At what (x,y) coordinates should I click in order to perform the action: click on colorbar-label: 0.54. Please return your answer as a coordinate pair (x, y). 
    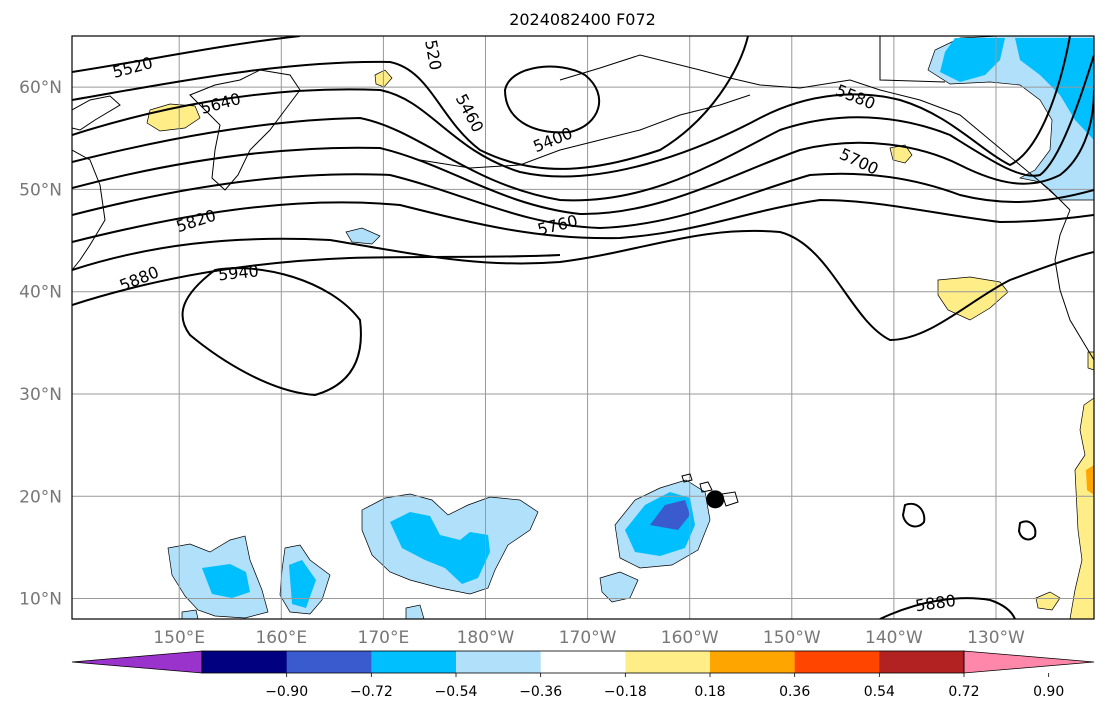
    Looking at the image, I should click on (879, 692).